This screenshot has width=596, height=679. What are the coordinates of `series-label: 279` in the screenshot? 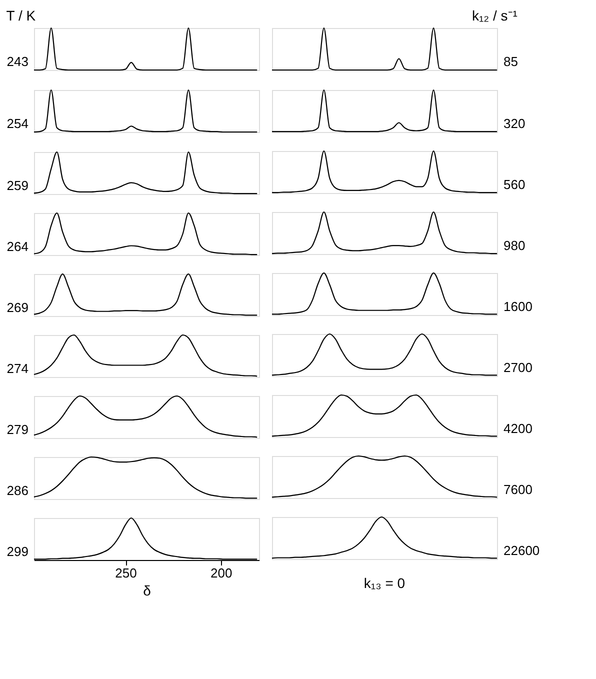 It's located at (17, 430).